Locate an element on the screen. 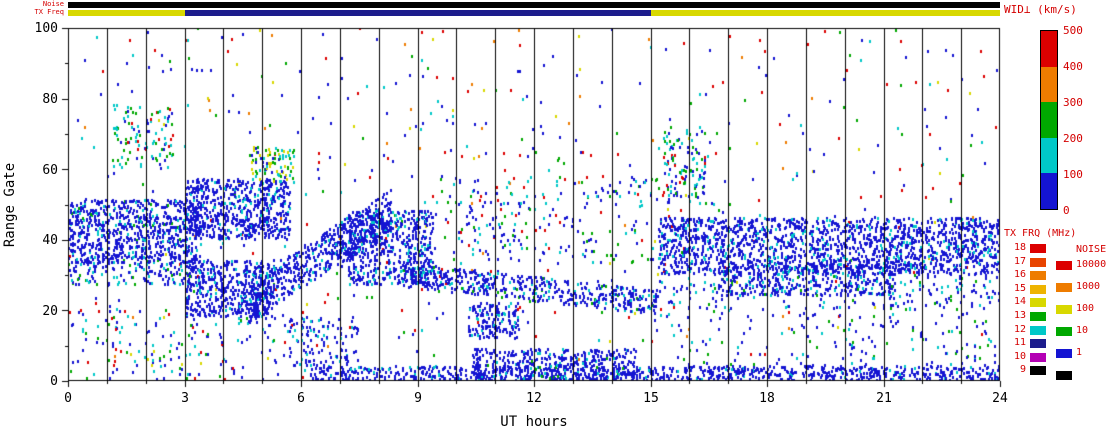  tx-frq-value: 15 is located at coordinates (1019, 288).